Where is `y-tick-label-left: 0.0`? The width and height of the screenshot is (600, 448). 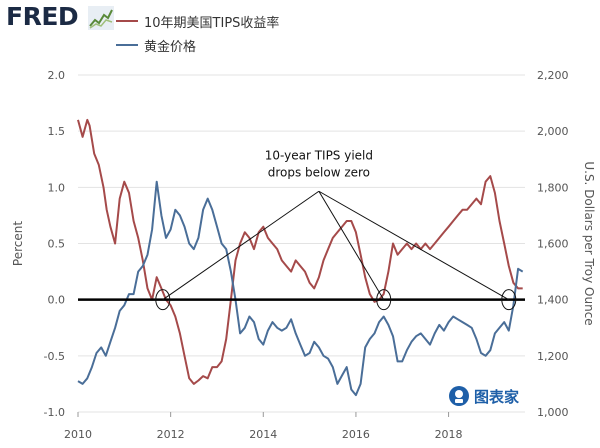
y-tick-label-left: 0.0 is located at coordinates (57, 300).